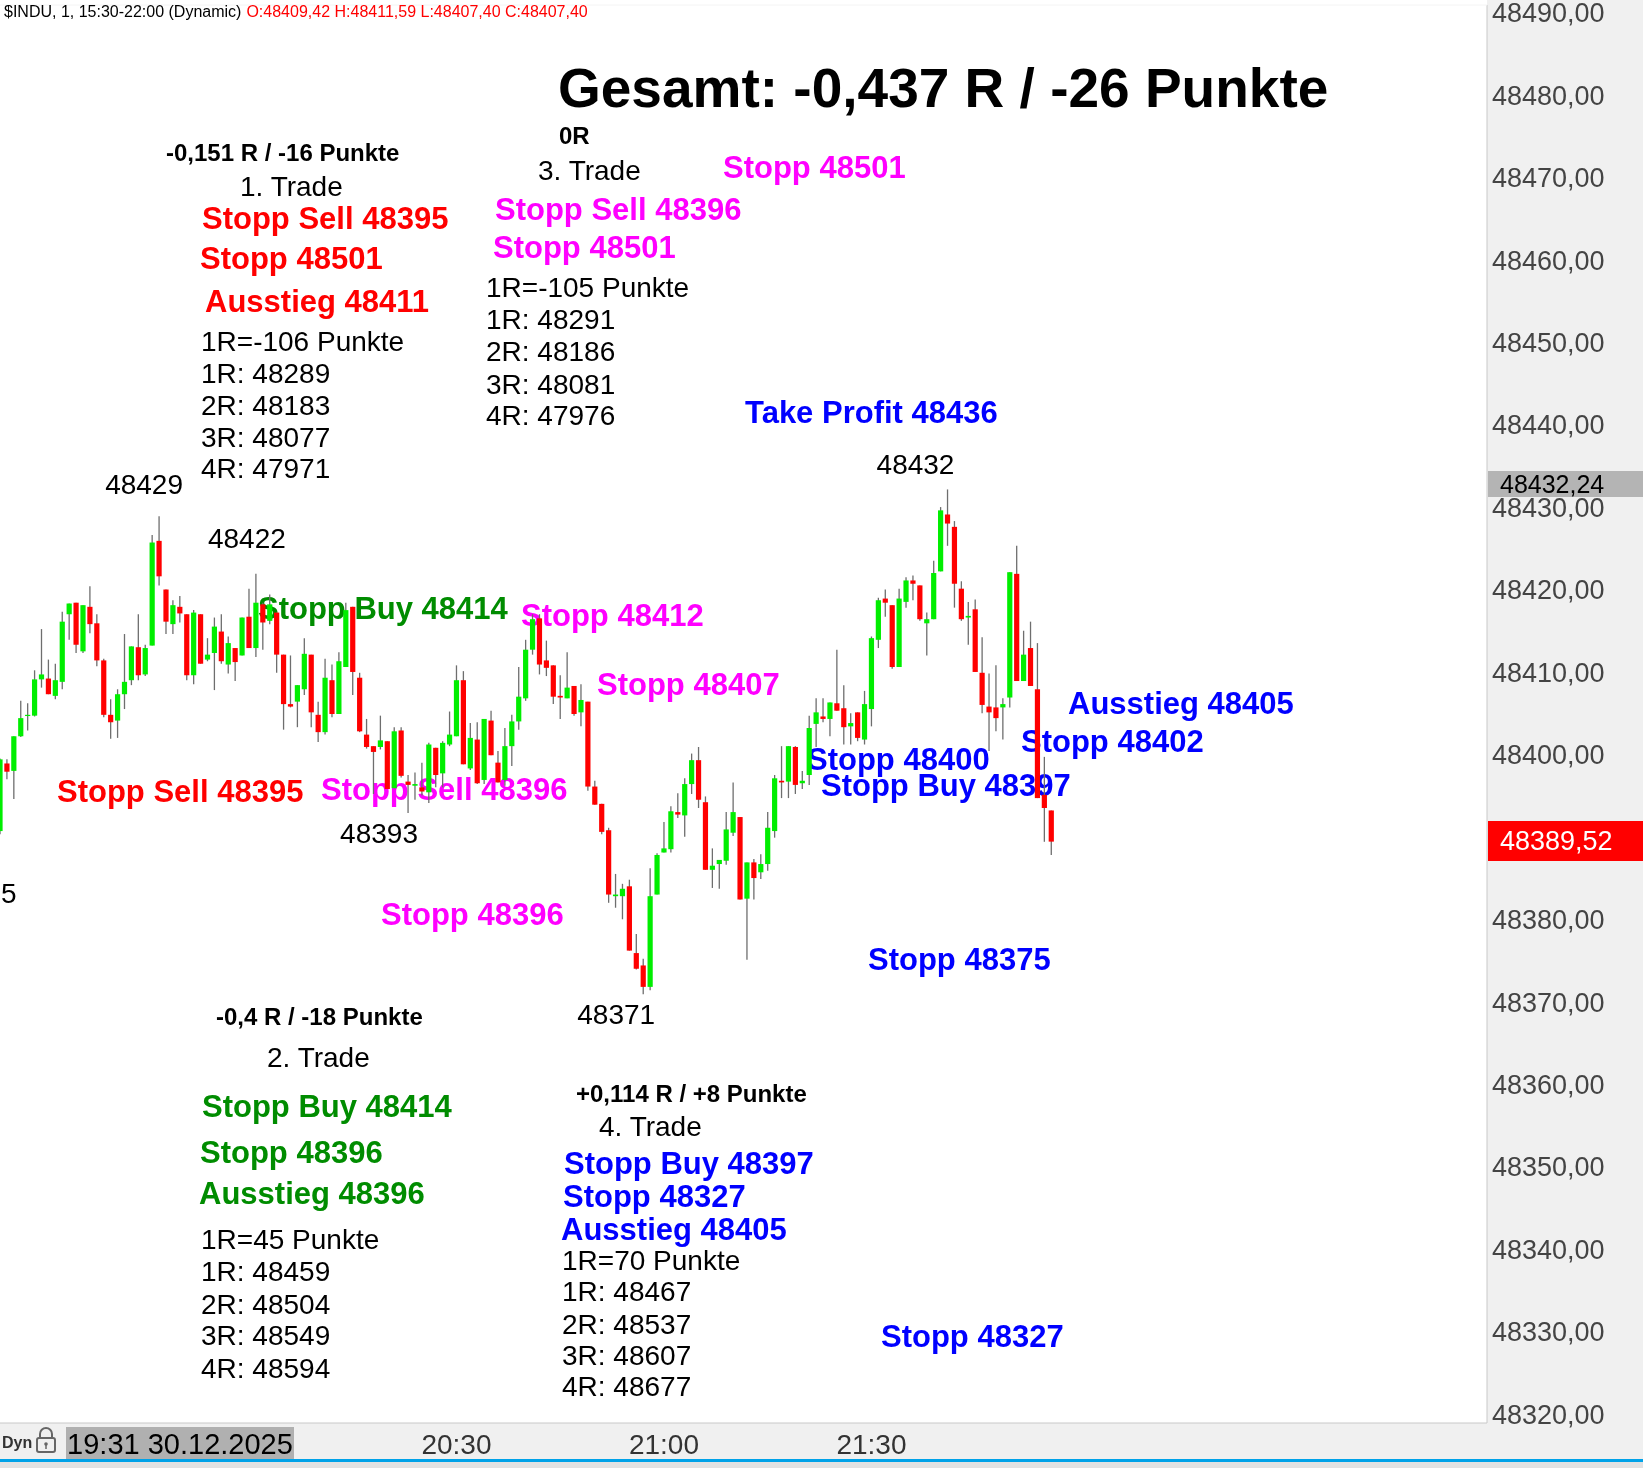 Image resolution: width=1643 pixels, height=1468 pixels. I want to click on annotation: 1R=45 Punkte, so click(290, 1239).